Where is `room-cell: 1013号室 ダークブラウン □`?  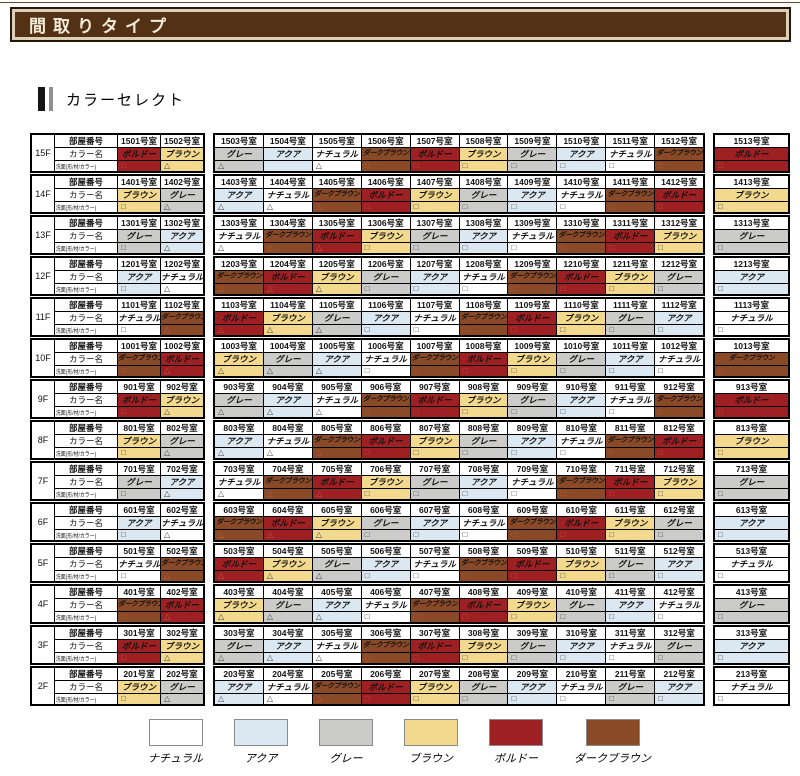
room-cell: 1013号室 ダークブラウン □ is located at coordinates (751, 358).